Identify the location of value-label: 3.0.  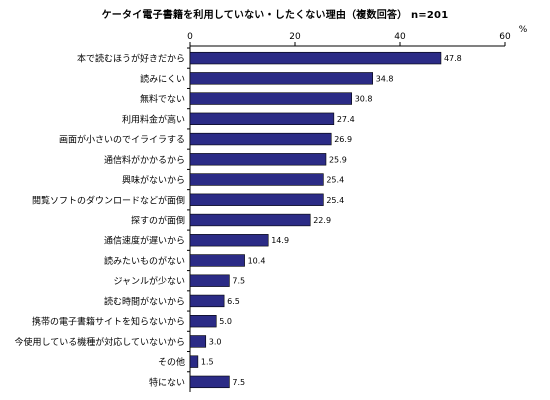
(215, 341).